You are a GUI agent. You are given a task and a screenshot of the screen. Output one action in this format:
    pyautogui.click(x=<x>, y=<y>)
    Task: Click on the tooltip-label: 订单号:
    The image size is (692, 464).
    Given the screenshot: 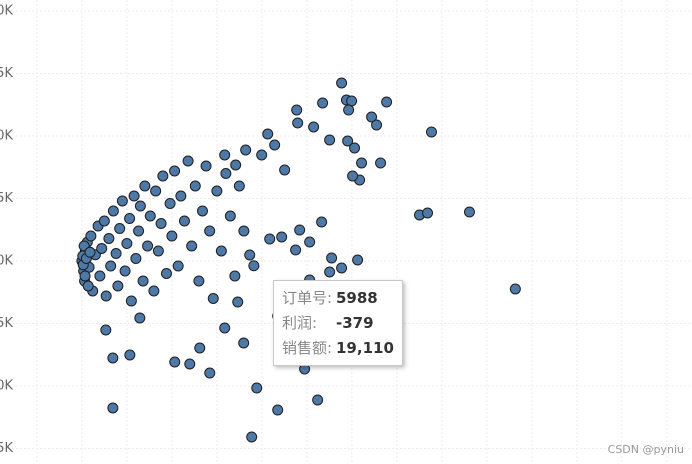 What is the action you would take?
    pyautogui.click(x=307, y=298)
    